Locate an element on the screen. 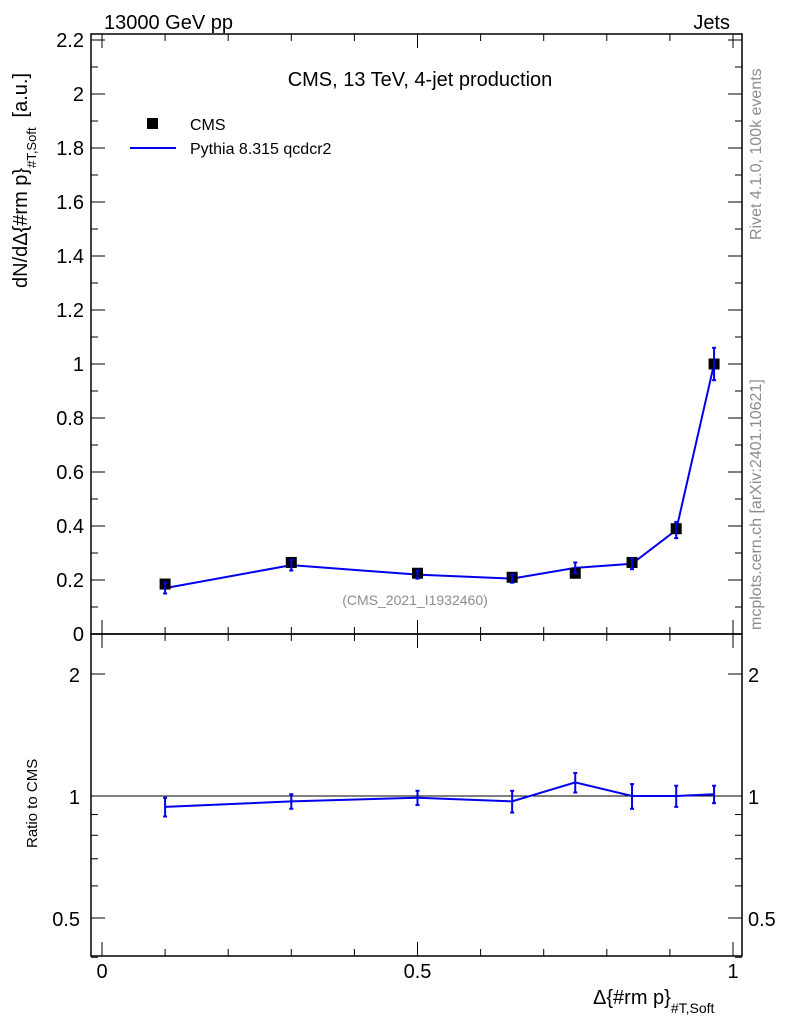  ratio-series-line is located at coordinates (440, 794).